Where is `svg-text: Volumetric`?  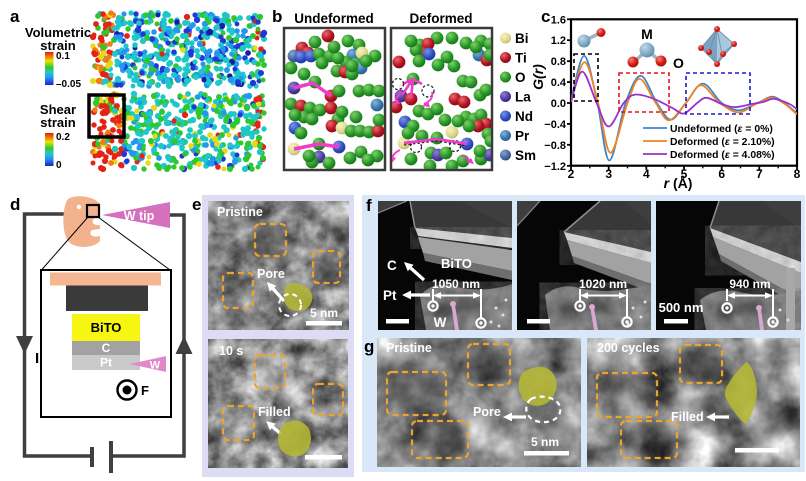 svg-text: Volumetric is located at coordinates (58, 32).